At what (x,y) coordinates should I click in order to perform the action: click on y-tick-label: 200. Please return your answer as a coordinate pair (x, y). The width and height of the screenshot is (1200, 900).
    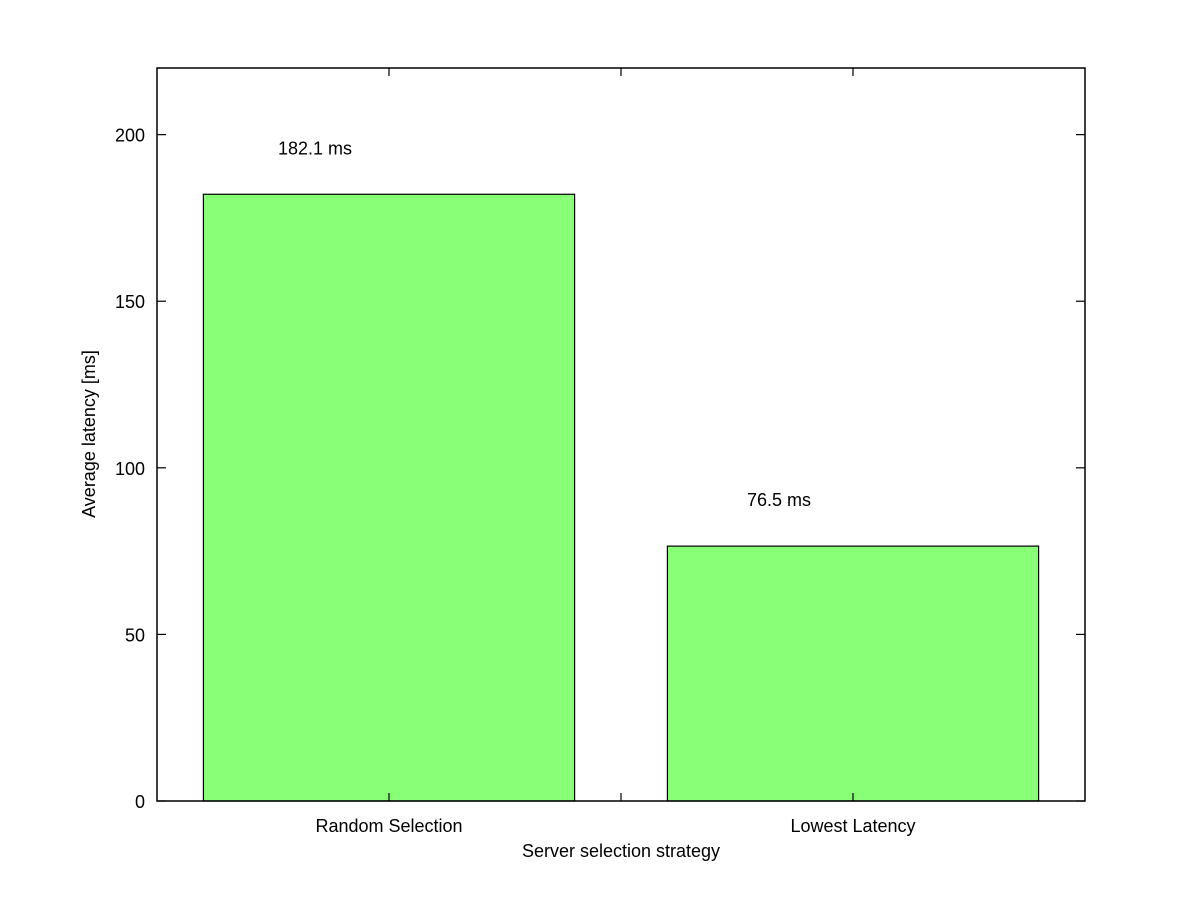
    Looking at the image, I should click on (130, 136).